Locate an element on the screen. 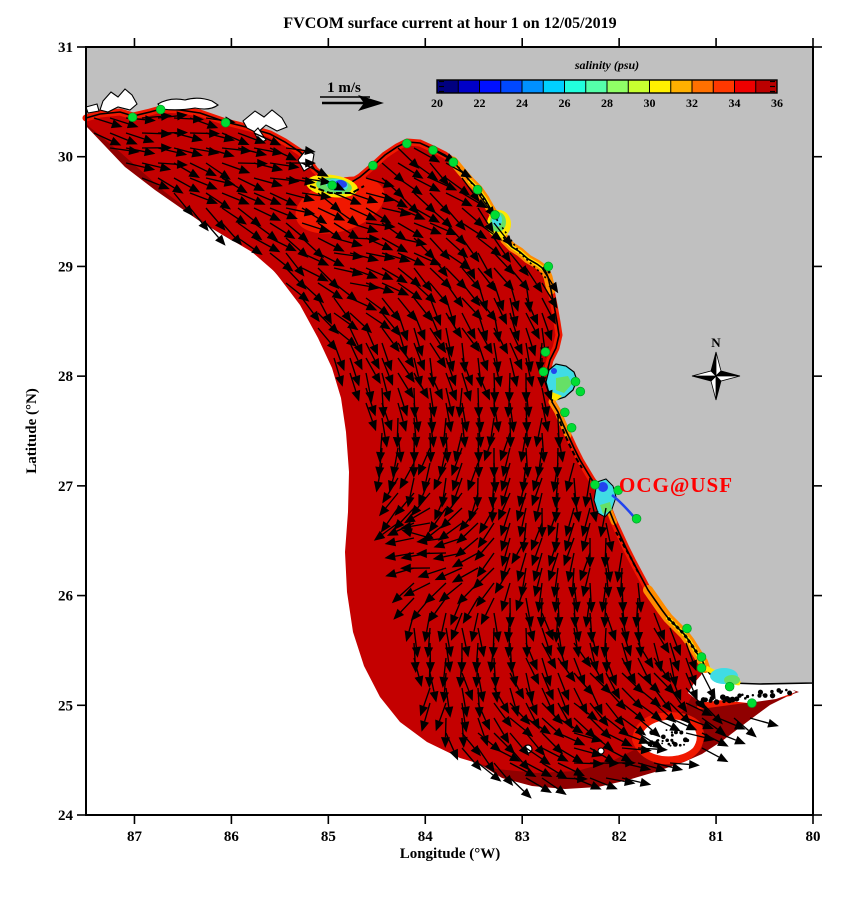 This screenshot has height=907, width=857. choctawhatchee-bay is located at coordinates (188, 104).